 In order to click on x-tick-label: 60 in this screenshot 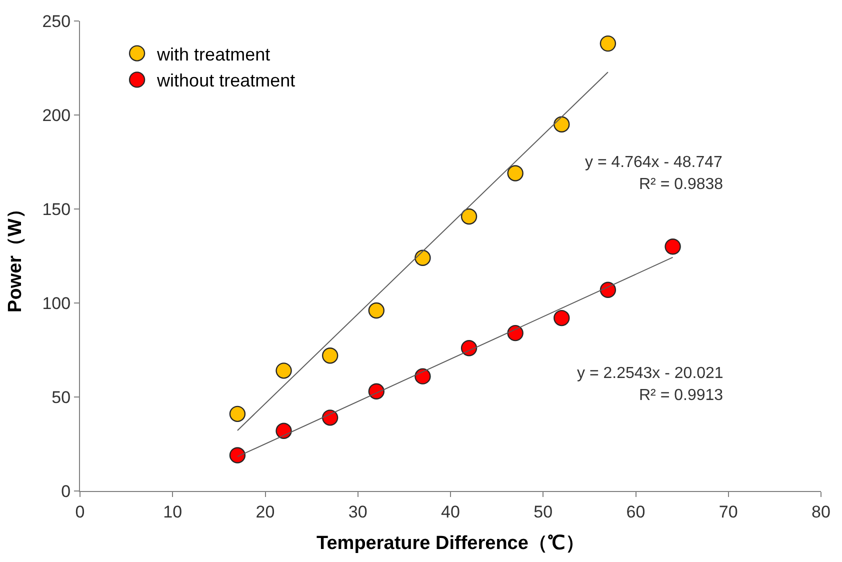, I will do `click(636, 512)`.